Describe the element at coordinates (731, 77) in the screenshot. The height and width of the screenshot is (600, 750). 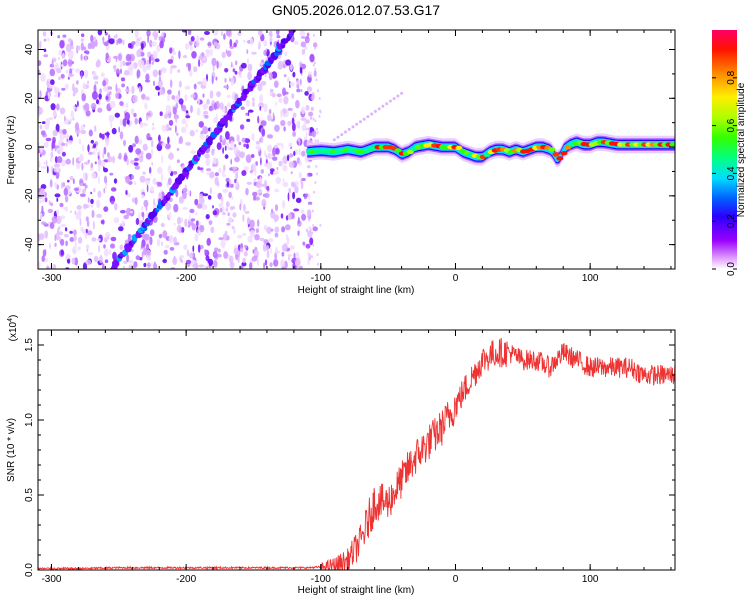
I see `colorbar-tick-label: 0.8` at that location.